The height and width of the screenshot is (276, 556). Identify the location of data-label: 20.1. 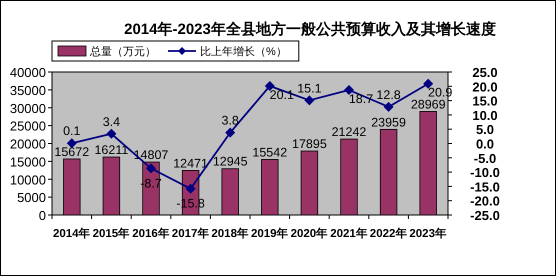
(282, 95).